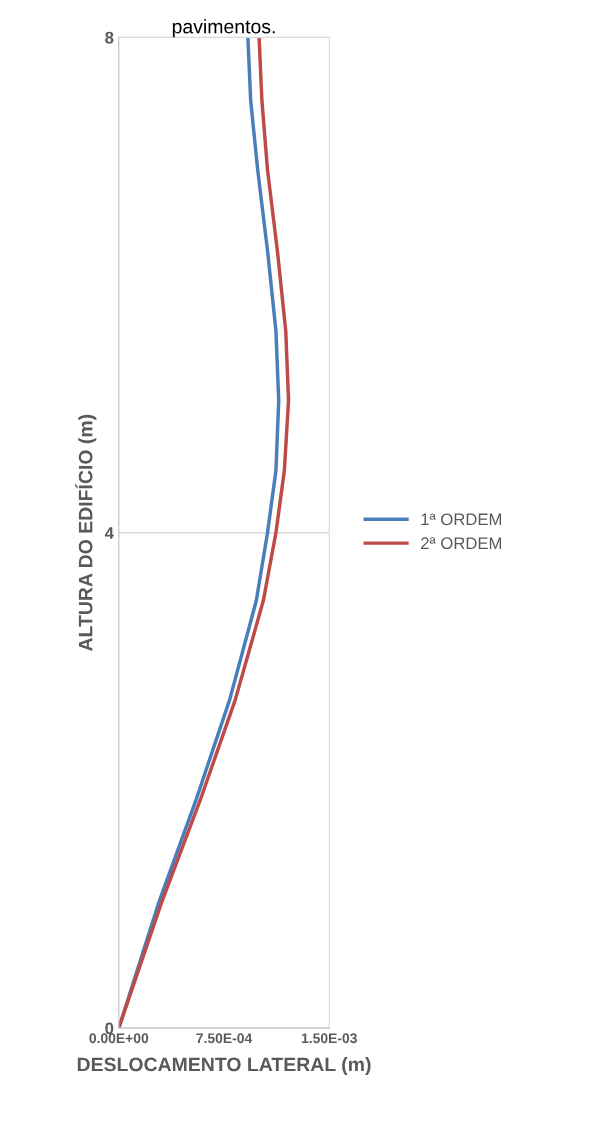  Describe the element at coordinates (223, 28) in the screenshot. I see `chart-title: pavimentos.` at that location.